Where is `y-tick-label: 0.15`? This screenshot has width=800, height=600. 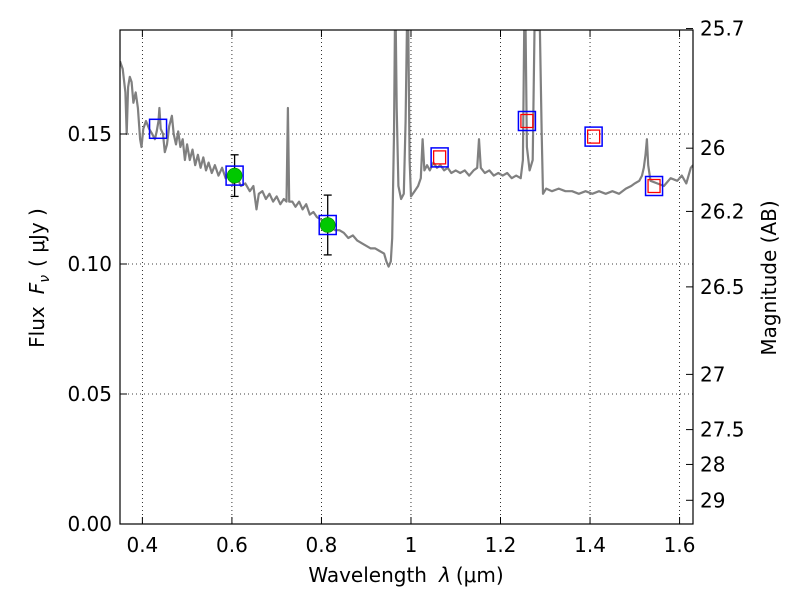 y-tick-label: 0.15 is located at coordinates (89, 134).